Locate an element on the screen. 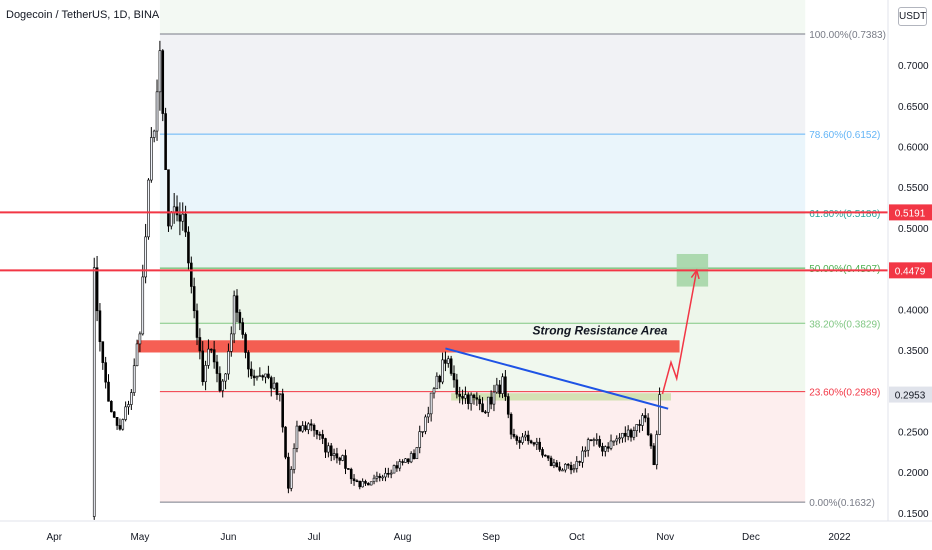  x-tick-label: Sep is located at coordinates (491, 537).